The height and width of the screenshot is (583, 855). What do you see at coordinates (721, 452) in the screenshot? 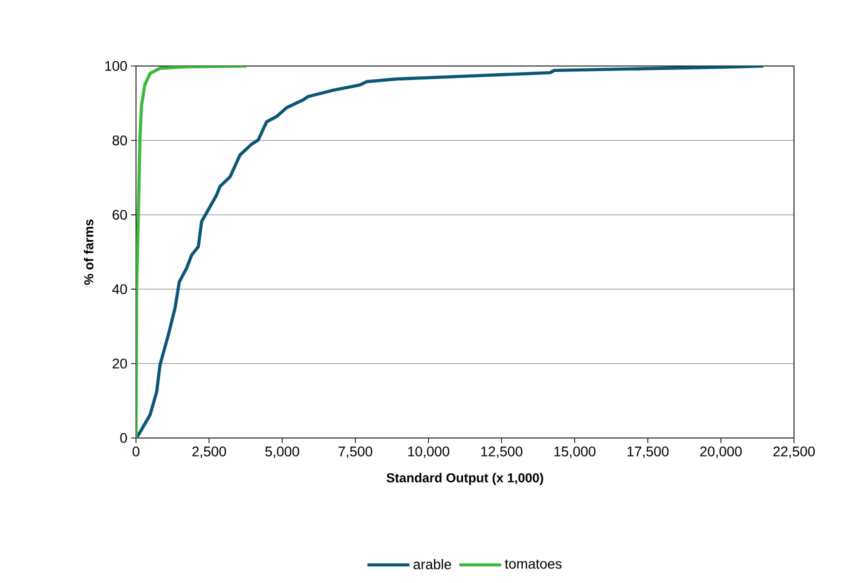
I see `x-tick-label: 20,000` at bounding box center [721, 452].